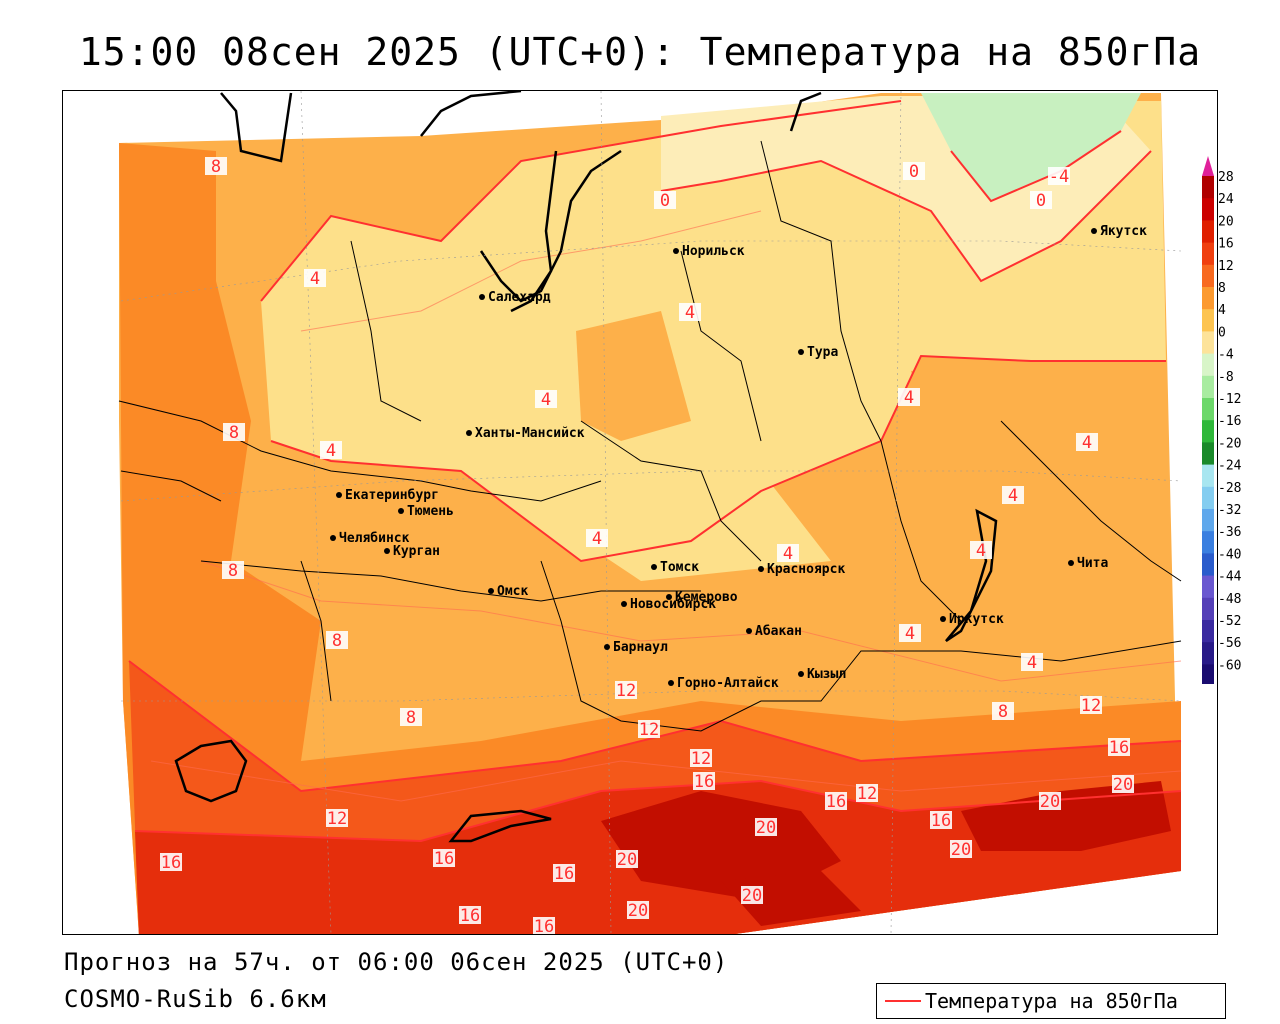 The width and height of the screenshot is (1280, 1024). What do you see at coordinates (519, 297) in the screenshot?
I see `city-label: Салехард` at bounding box center [519, 297].